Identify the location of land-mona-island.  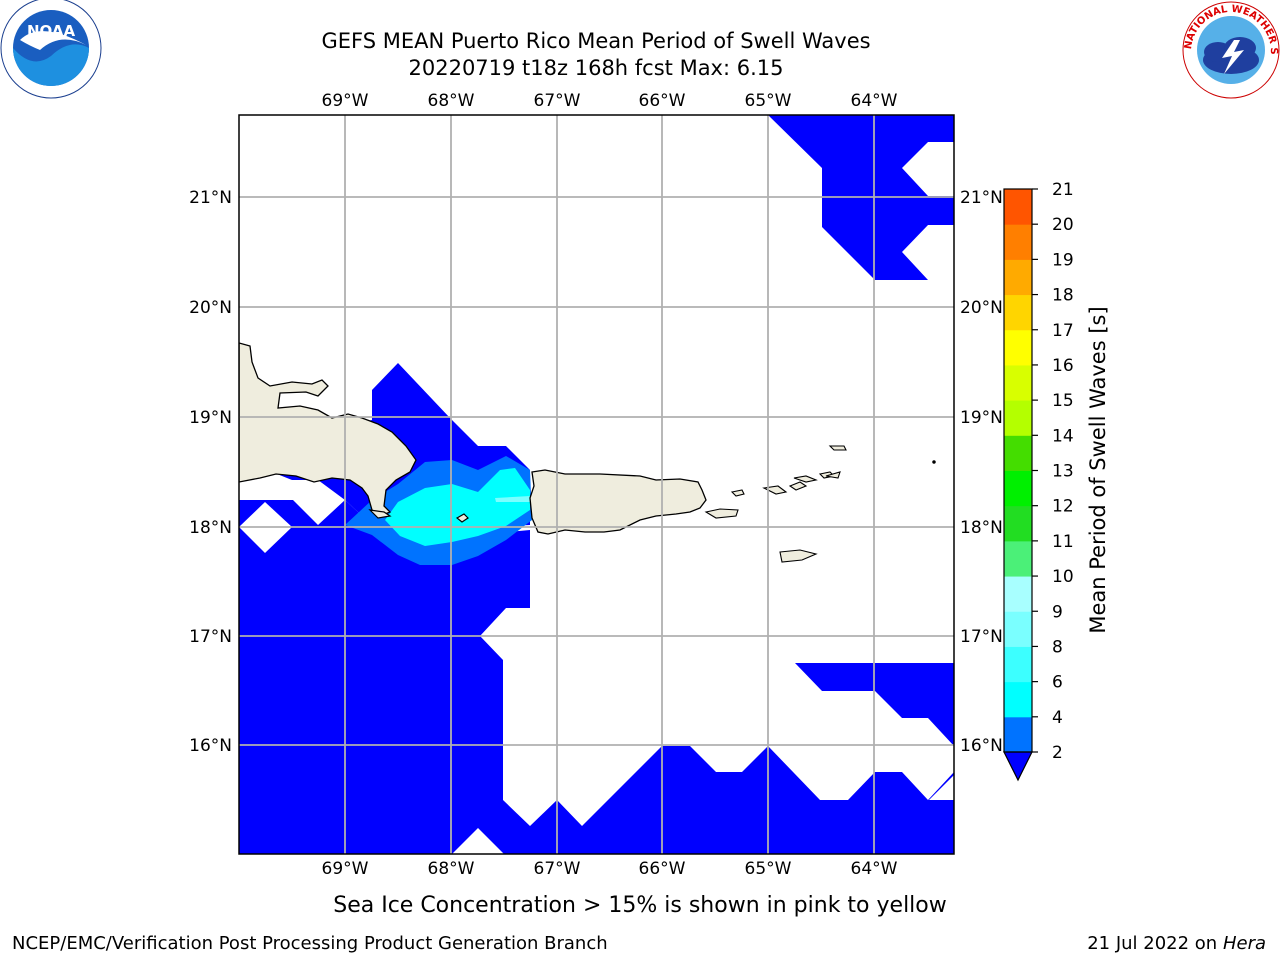
(462, 518).